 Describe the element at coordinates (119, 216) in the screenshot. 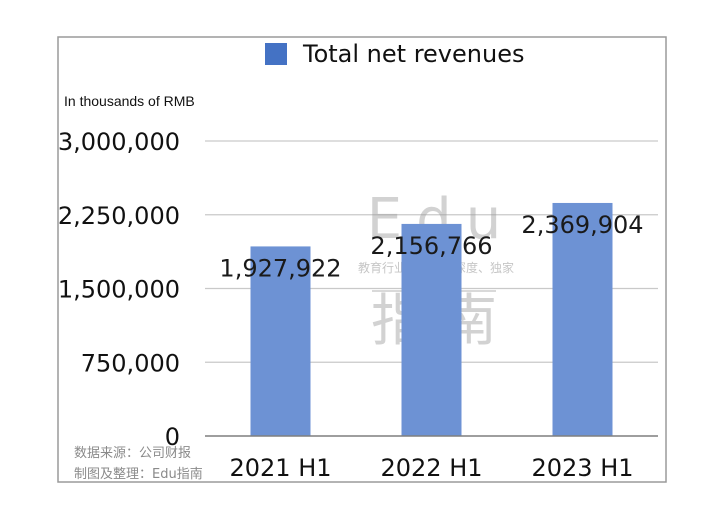

I see `y-tick-label: 2,250,000` at that location.